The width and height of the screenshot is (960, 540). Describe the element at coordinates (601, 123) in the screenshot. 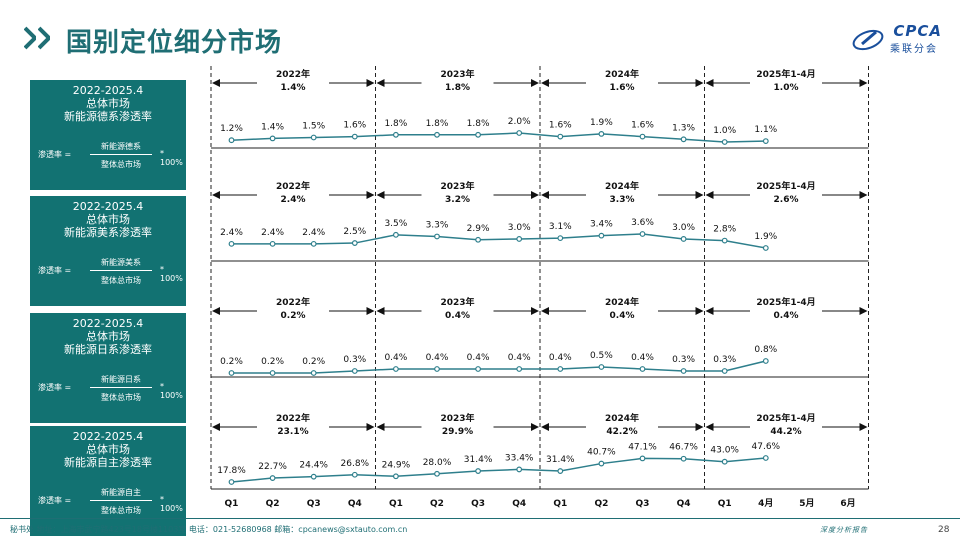

I see `data-label: 1.9%` at that location.